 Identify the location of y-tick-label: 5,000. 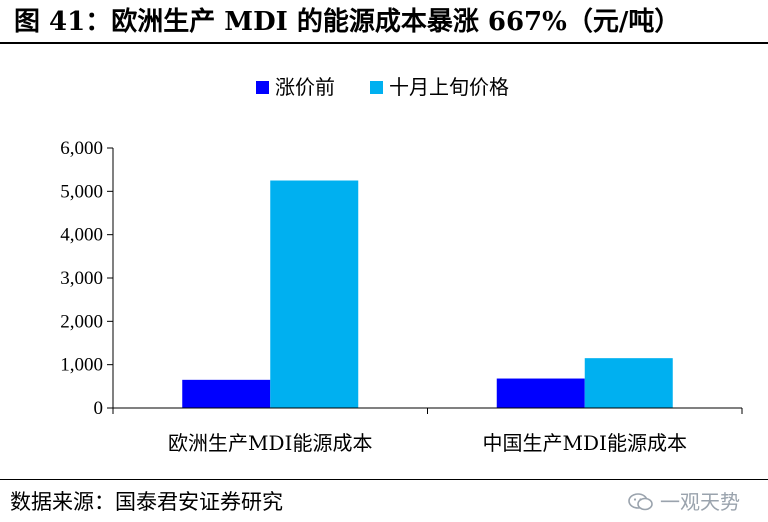
(81, 191).